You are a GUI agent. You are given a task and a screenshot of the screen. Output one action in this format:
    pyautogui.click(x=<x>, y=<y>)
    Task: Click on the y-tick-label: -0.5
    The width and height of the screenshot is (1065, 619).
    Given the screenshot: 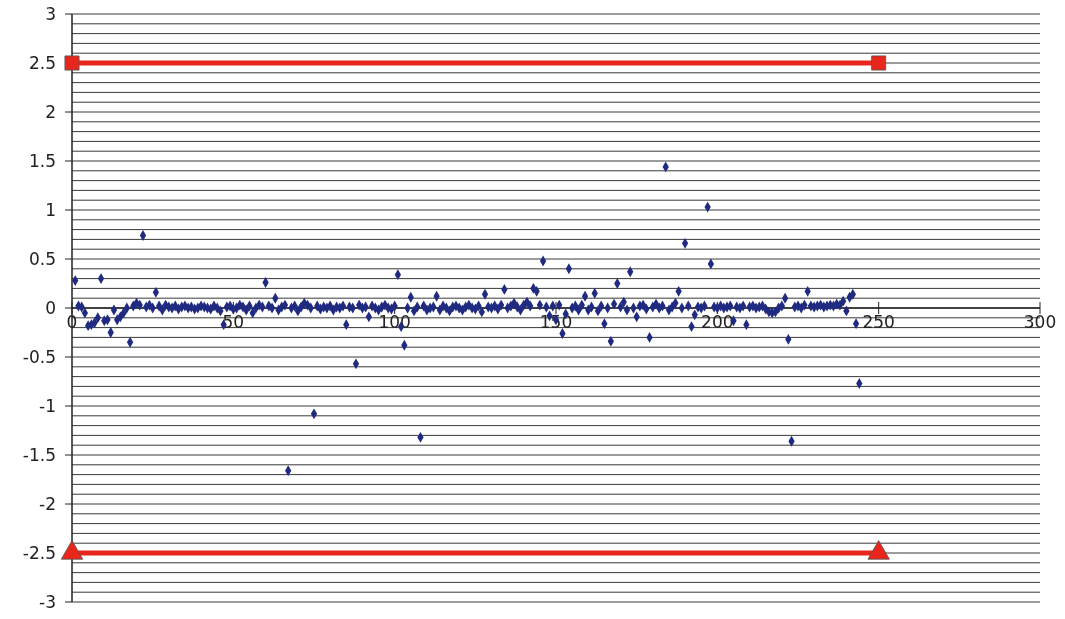 What is the action you would take?
    pyautogui.click(x=39, y=356)
    